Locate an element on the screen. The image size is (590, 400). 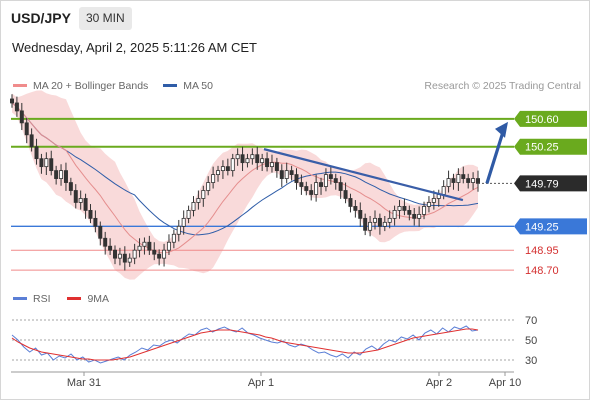
credit-text: Research © 2025 Trading Central is located at coordinates (502, 86).